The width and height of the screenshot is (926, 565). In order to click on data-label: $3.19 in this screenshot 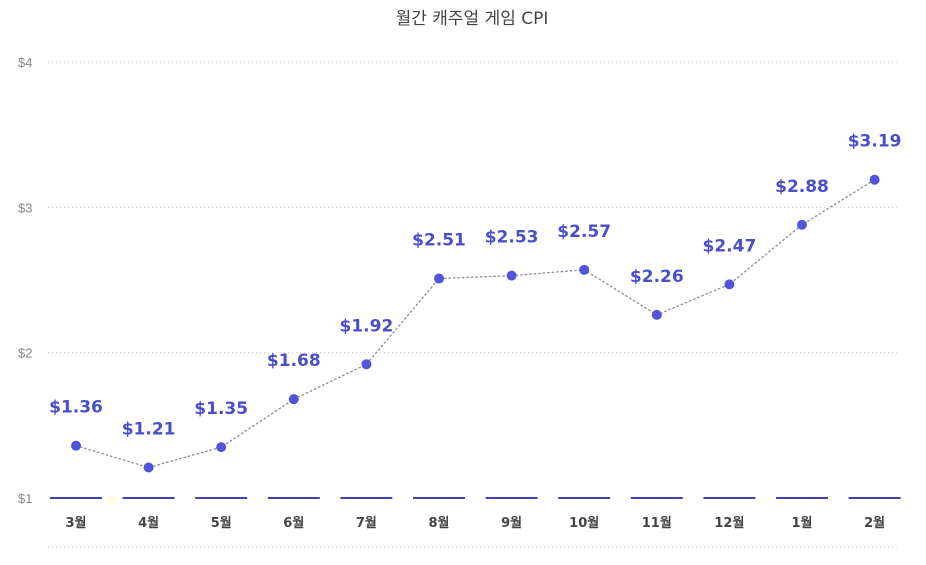, I will do `click(875, 142)`.